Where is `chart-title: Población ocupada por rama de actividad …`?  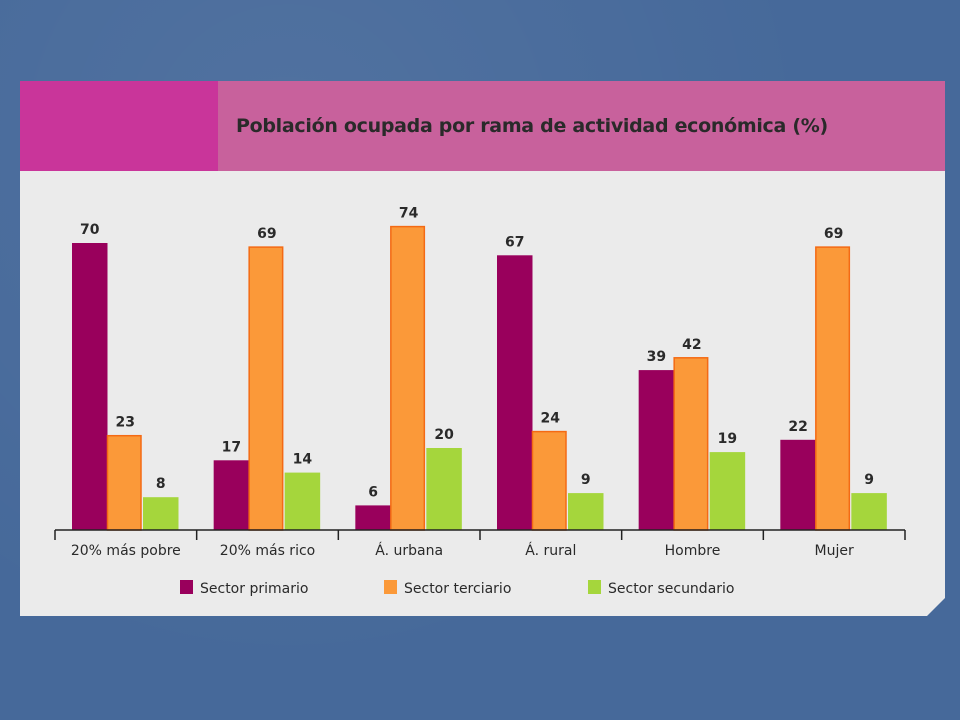
chart-title: Población ocupada por rama de actividad … is located at coordinates (532, 126).